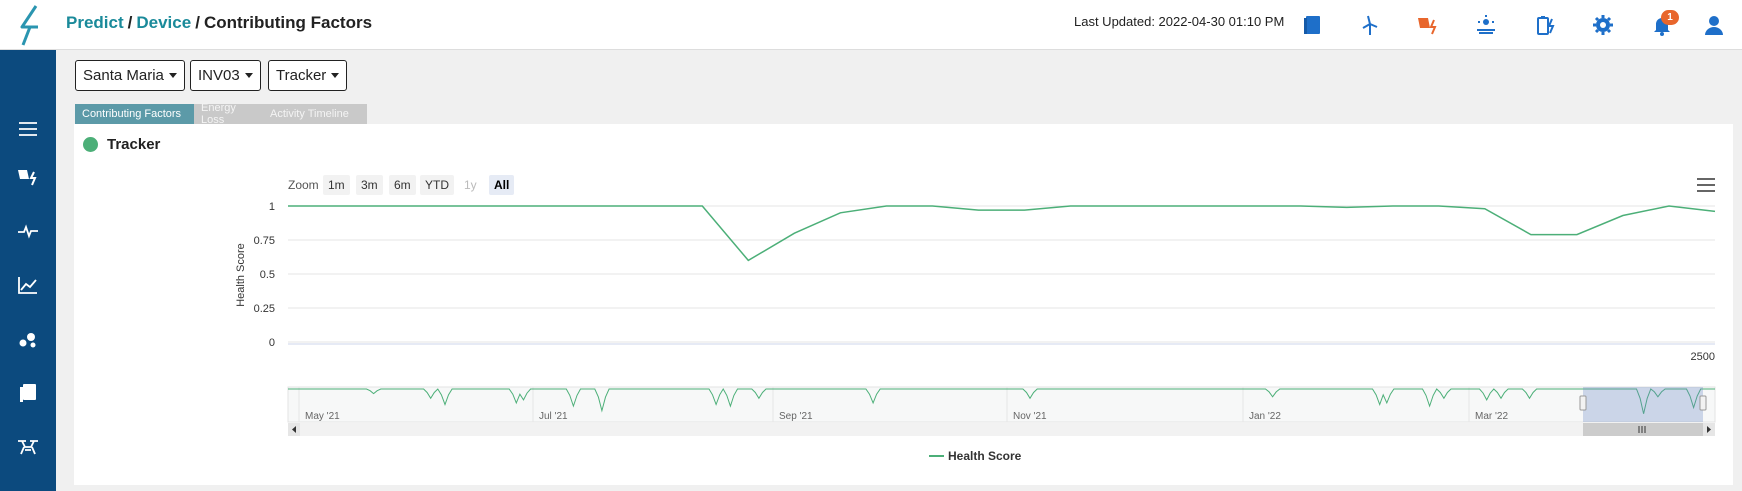  I want to click on battery-charge-icon, so click(1545, 25).